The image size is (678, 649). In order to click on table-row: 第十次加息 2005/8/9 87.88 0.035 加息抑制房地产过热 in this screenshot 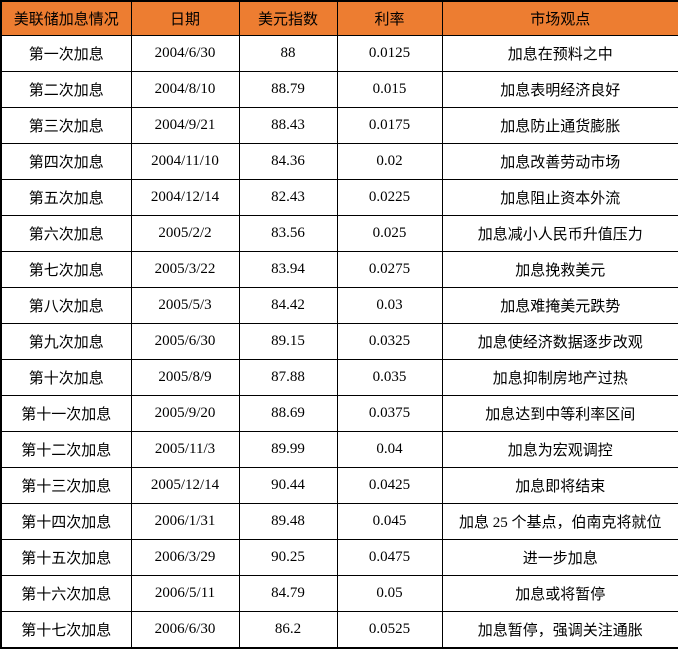, I will do `click(339, 377)`.